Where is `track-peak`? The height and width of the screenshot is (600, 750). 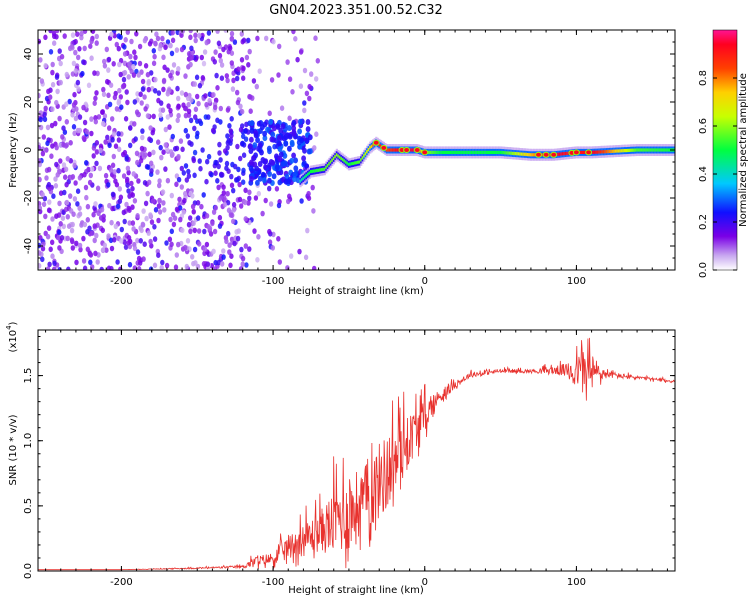 track-peak is located at coordinates (425, 152).